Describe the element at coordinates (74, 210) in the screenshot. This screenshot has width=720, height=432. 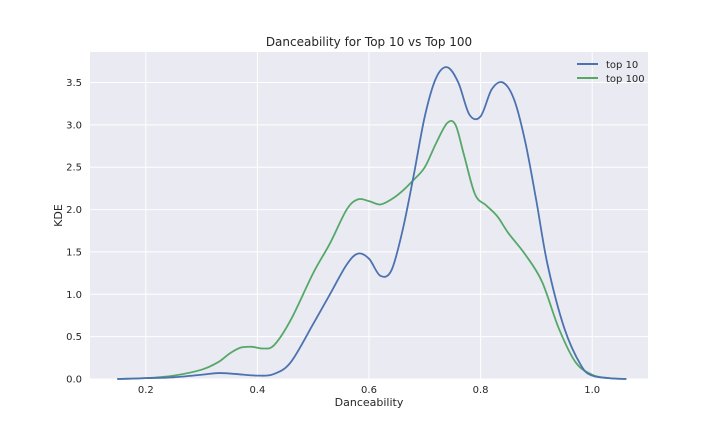
I see `y-tick-label: 2.0` at that location.